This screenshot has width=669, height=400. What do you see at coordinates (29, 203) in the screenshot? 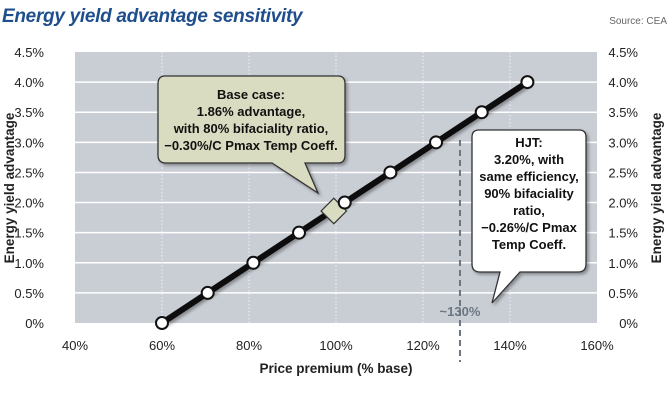
I see `y-tick-label-left: 2.0%` at bounding box center [29, 203].